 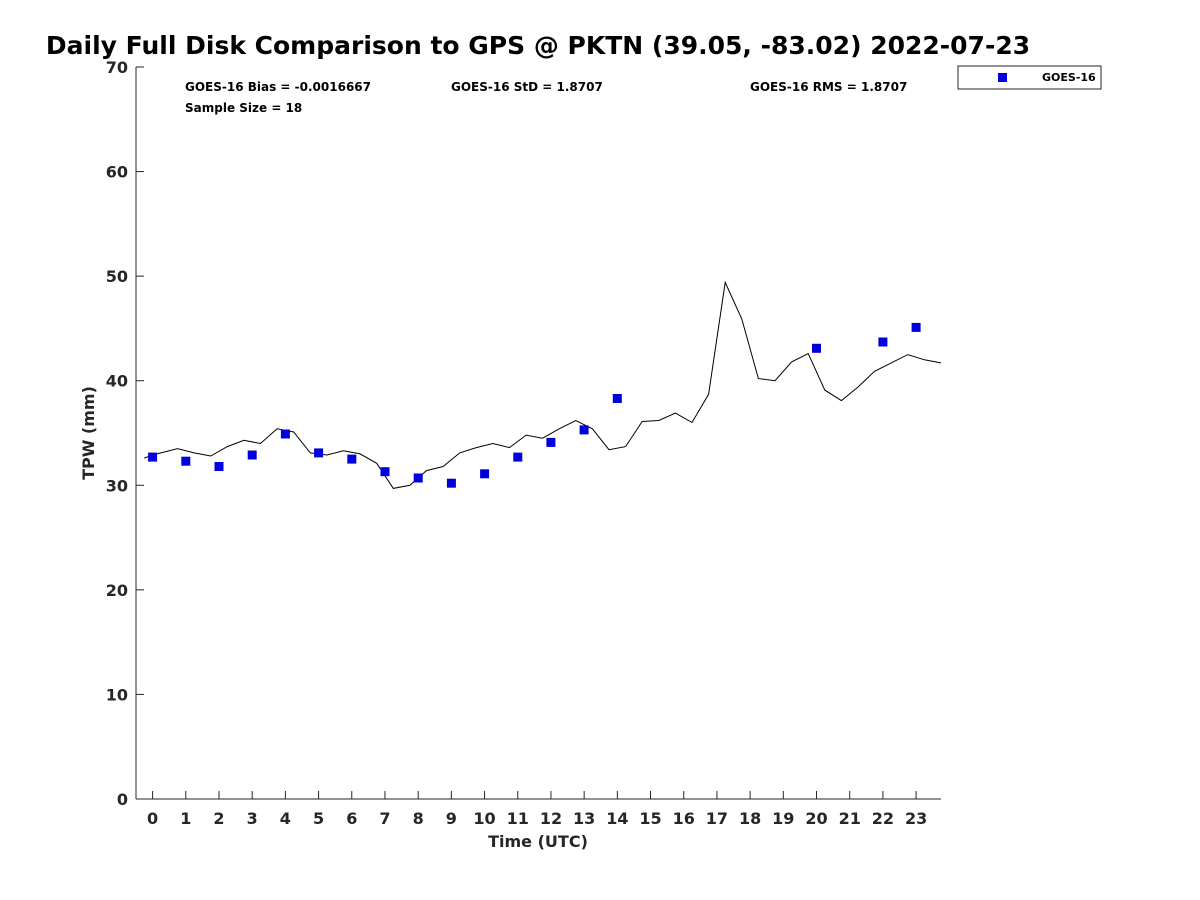 What do you see at coordinates (117, 590) in the screenshot?
I see `y-tick-label: 20` at bounding box center [117, 590].